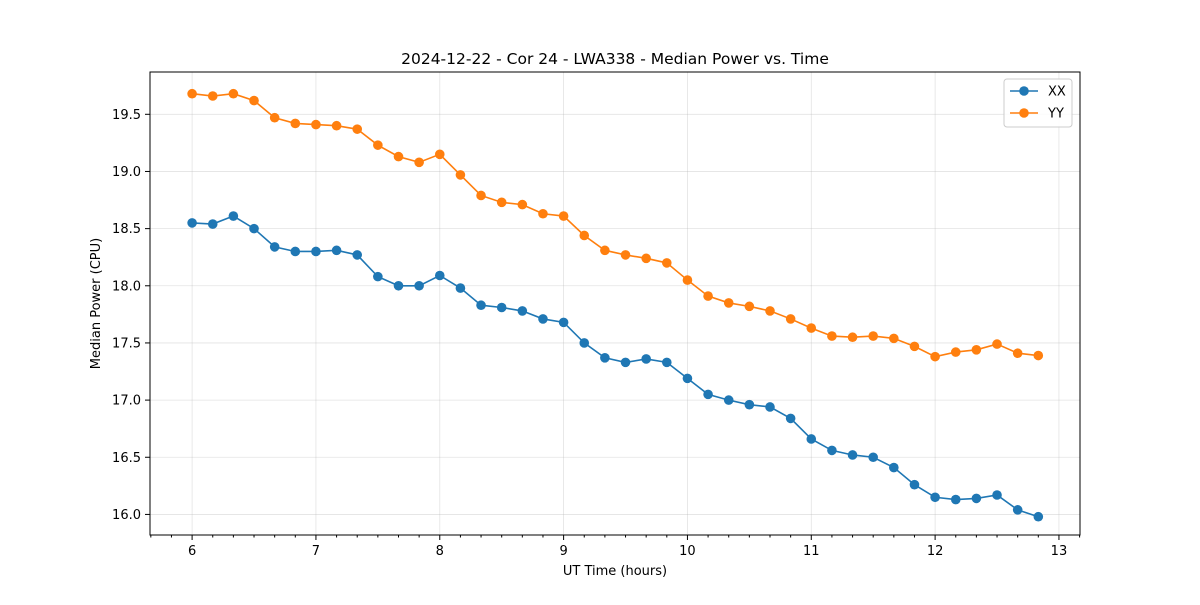 The height and width of the screenshot is (605, 1200). Describe the element at coordinates (1055, 114) in the screenshot. I see `legend-label: YY` at that location.